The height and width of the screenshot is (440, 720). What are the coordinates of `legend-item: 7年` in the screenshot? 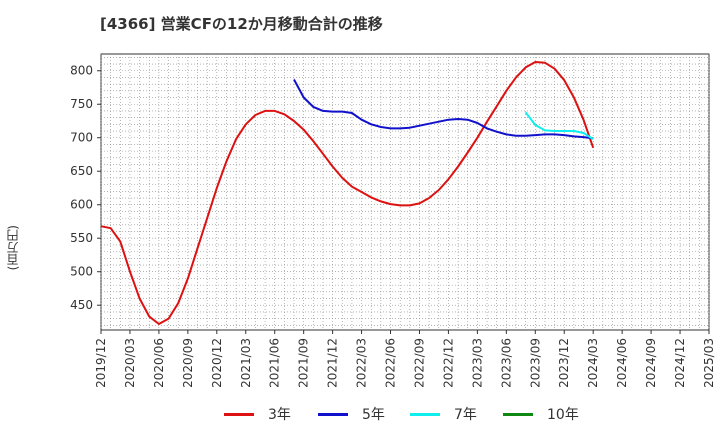 It's located at (443, 414).